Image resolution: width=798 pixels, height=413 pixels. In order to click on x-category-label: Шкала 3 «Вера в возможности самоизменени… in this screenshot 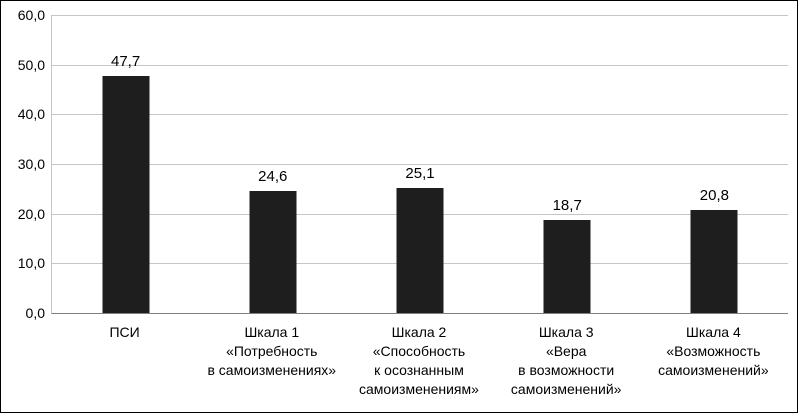, I will do `click(566, 360)`.